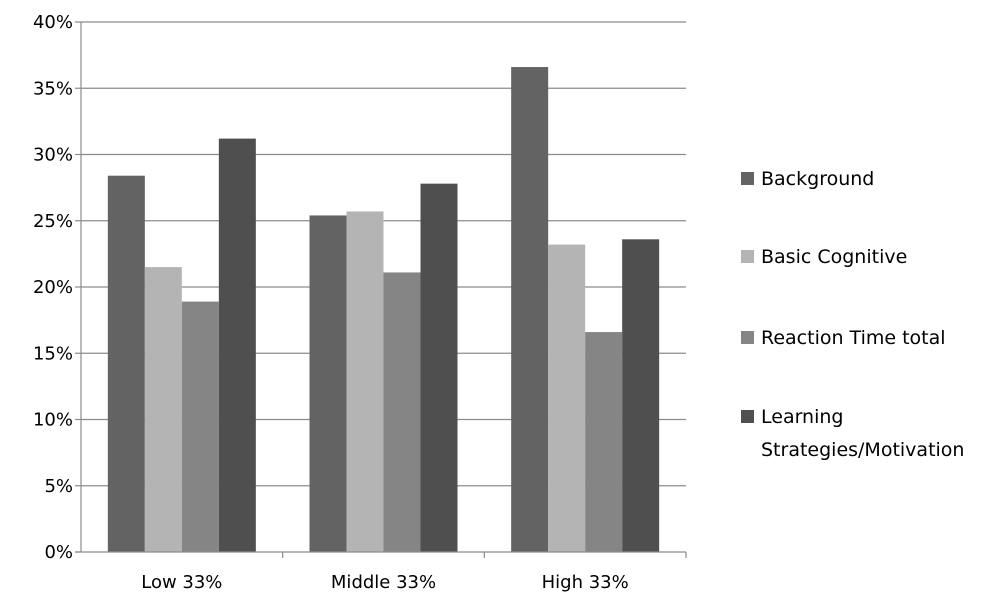  Describe the element at coordinates (328, 383) in the screenshot. I see `bar-background-middle-33-` at that location.